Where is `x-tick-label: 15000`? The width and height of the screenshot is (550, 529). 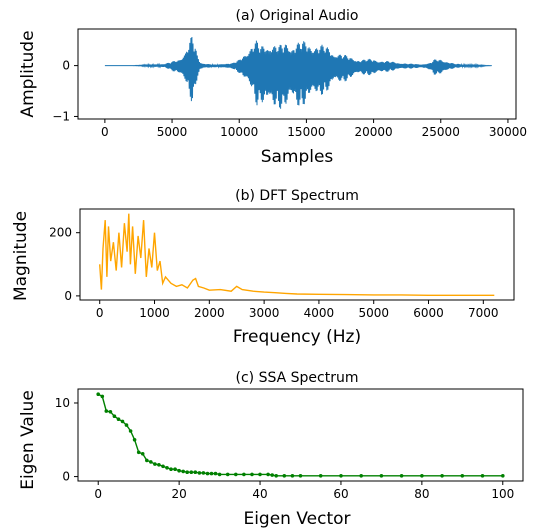
x-tick-label: 15000 is located at coordinates (306, 132).